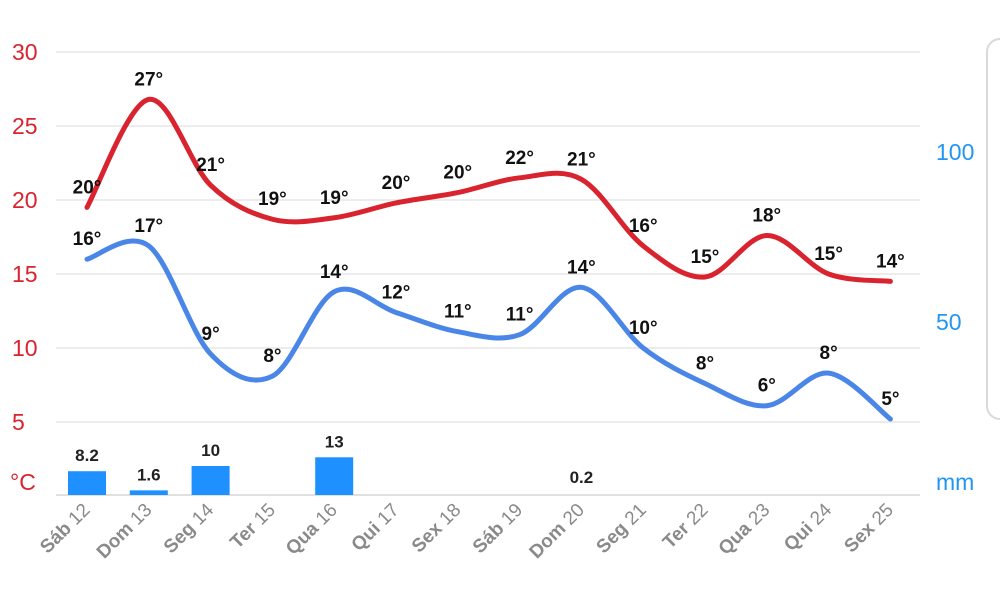 The image size is (1000, 600). I want to click on y-axis-tick-label: 30, so click(25, 52).